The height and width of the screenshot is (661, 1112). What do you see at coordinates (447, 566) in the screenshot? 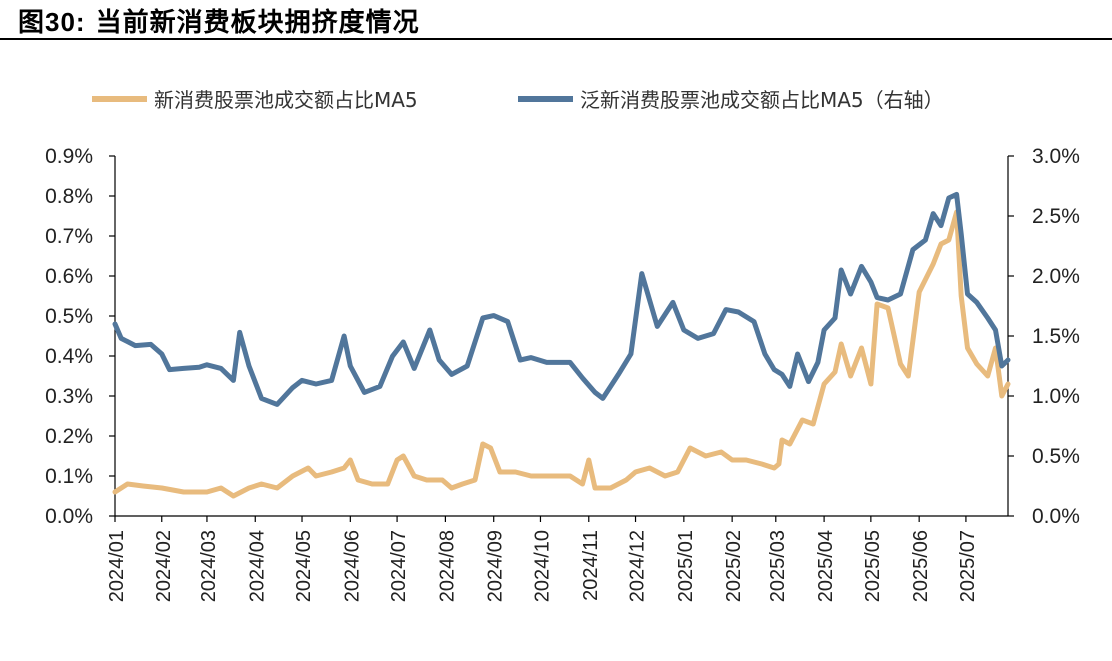
I see `x-tick-label: 2024/08` at bounding box center [447, 566].